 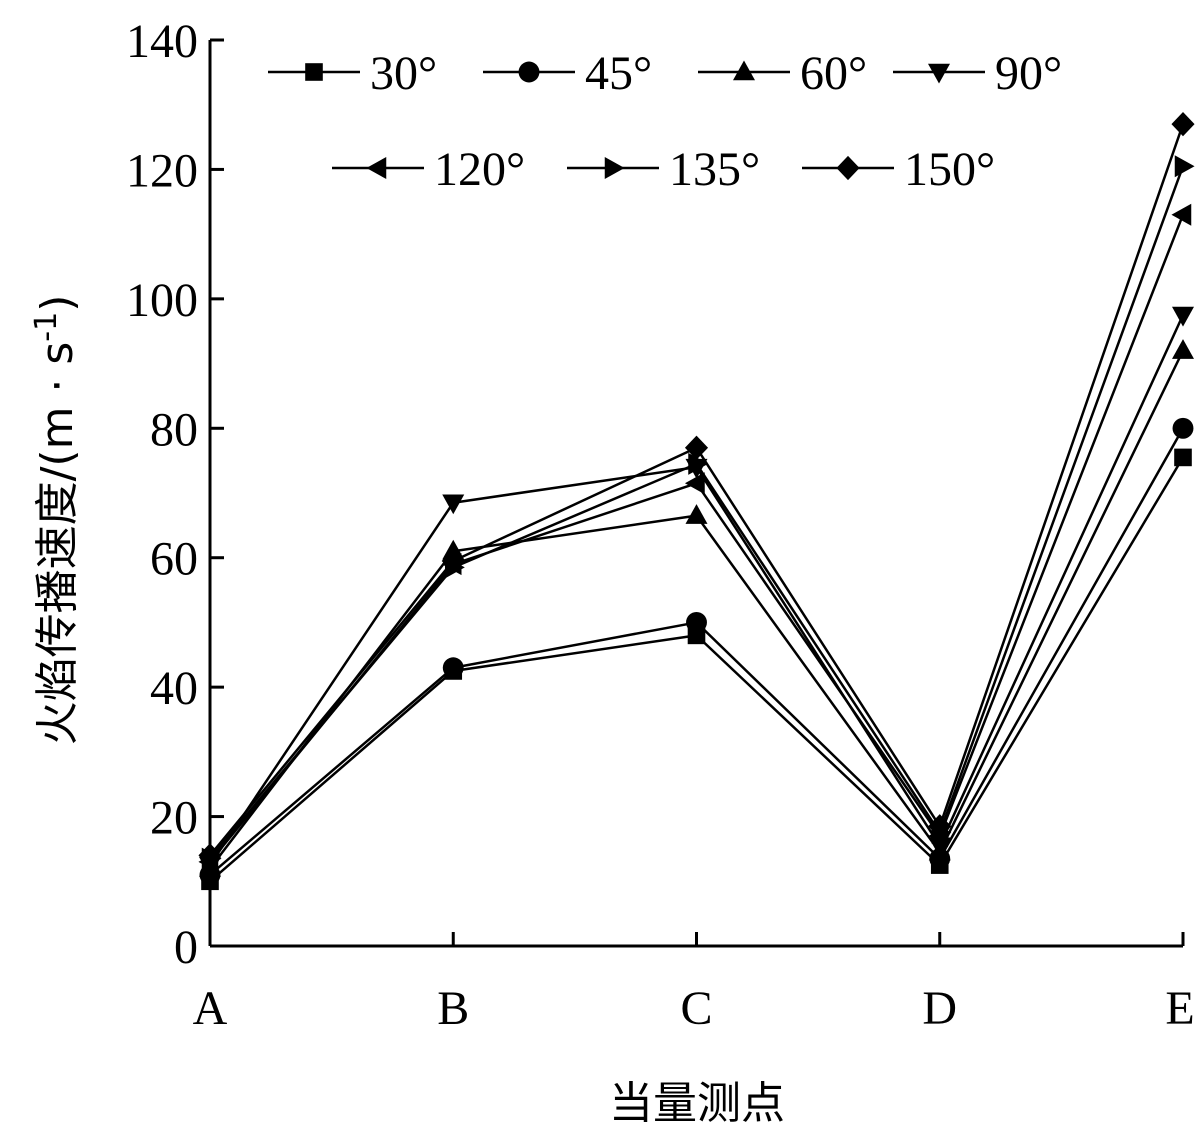 What do you see at coordinates (175, 494) in the screenshot?
I see `y-axis-ticks: 0 20 40 60 80 100 120 140` at bounding box center [175, 494].